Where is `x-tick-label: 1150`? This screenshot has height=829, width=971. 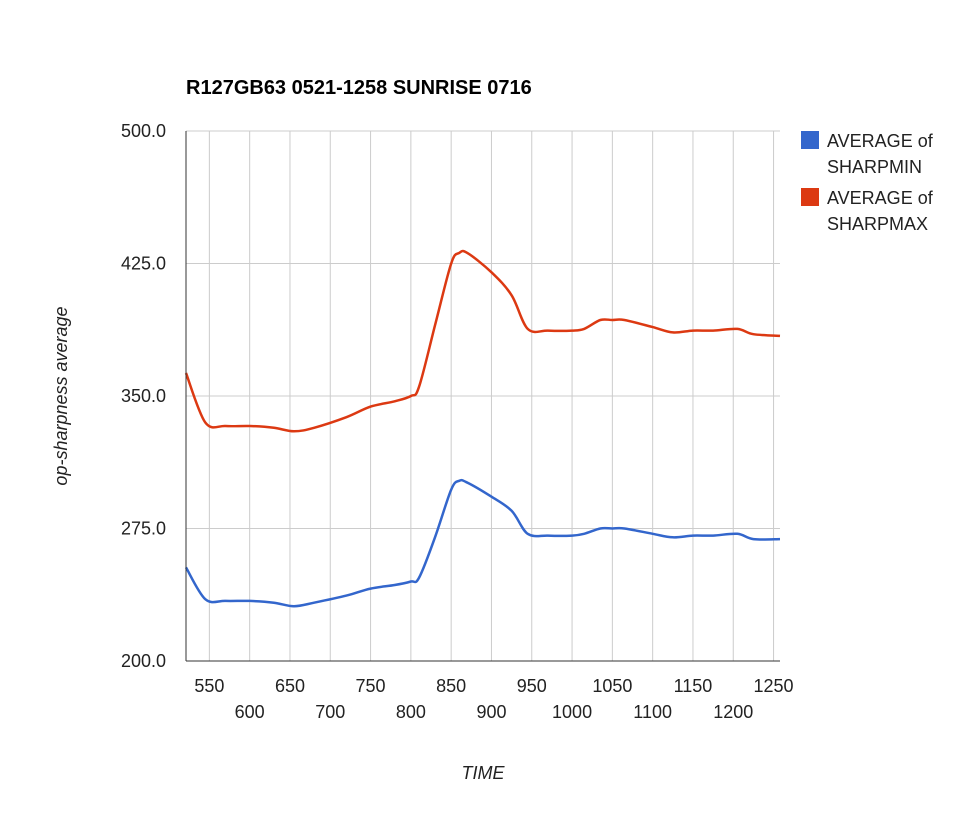 x-tick-label: 1150 is located at coordinates (693, 686).